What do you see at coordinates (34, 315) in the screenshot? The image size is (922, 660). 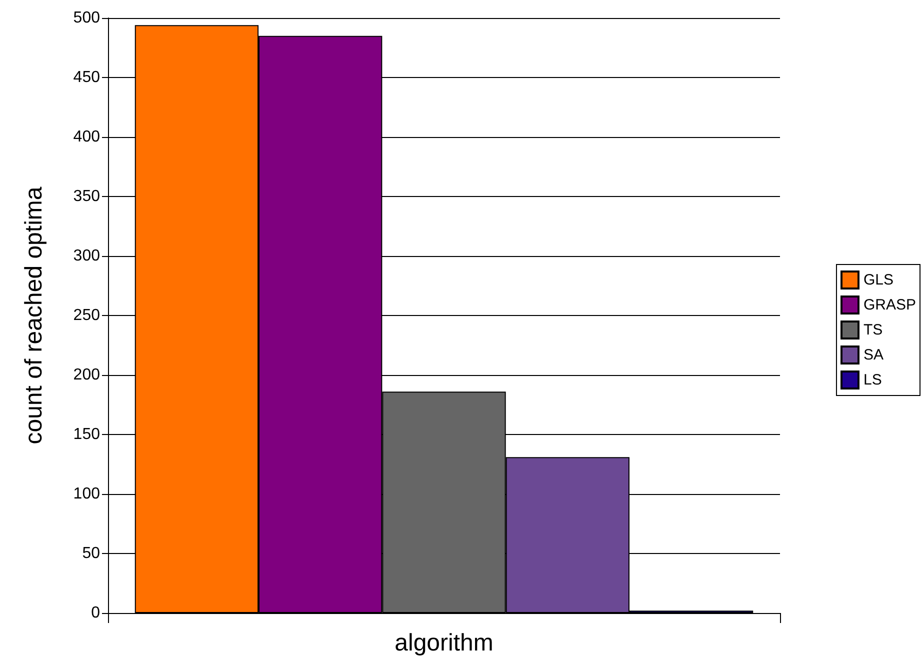 I see `y-axis-title: count of reached optima` at bounding box center [34, 315].